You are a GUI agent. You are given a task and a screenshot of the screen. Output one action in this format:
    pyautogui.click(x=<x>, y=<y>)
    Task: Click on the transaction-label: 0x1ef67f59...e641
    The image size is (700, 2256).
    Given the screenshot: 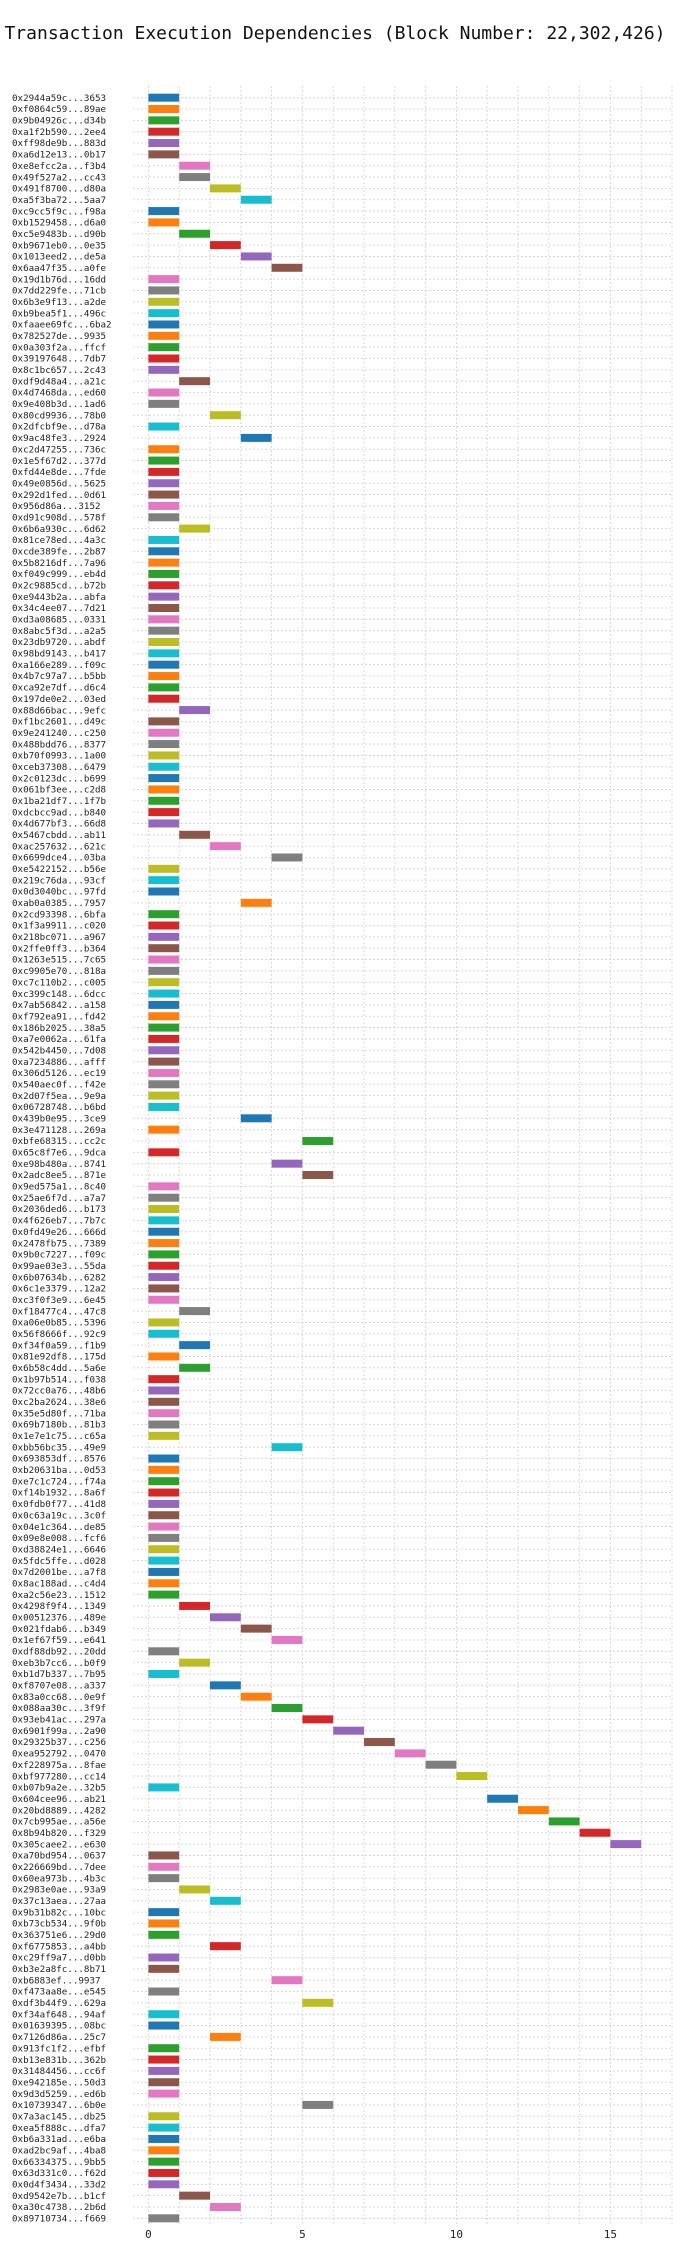 What is the action you would take?
    pyautogui.click(x=59, y=1640)
    